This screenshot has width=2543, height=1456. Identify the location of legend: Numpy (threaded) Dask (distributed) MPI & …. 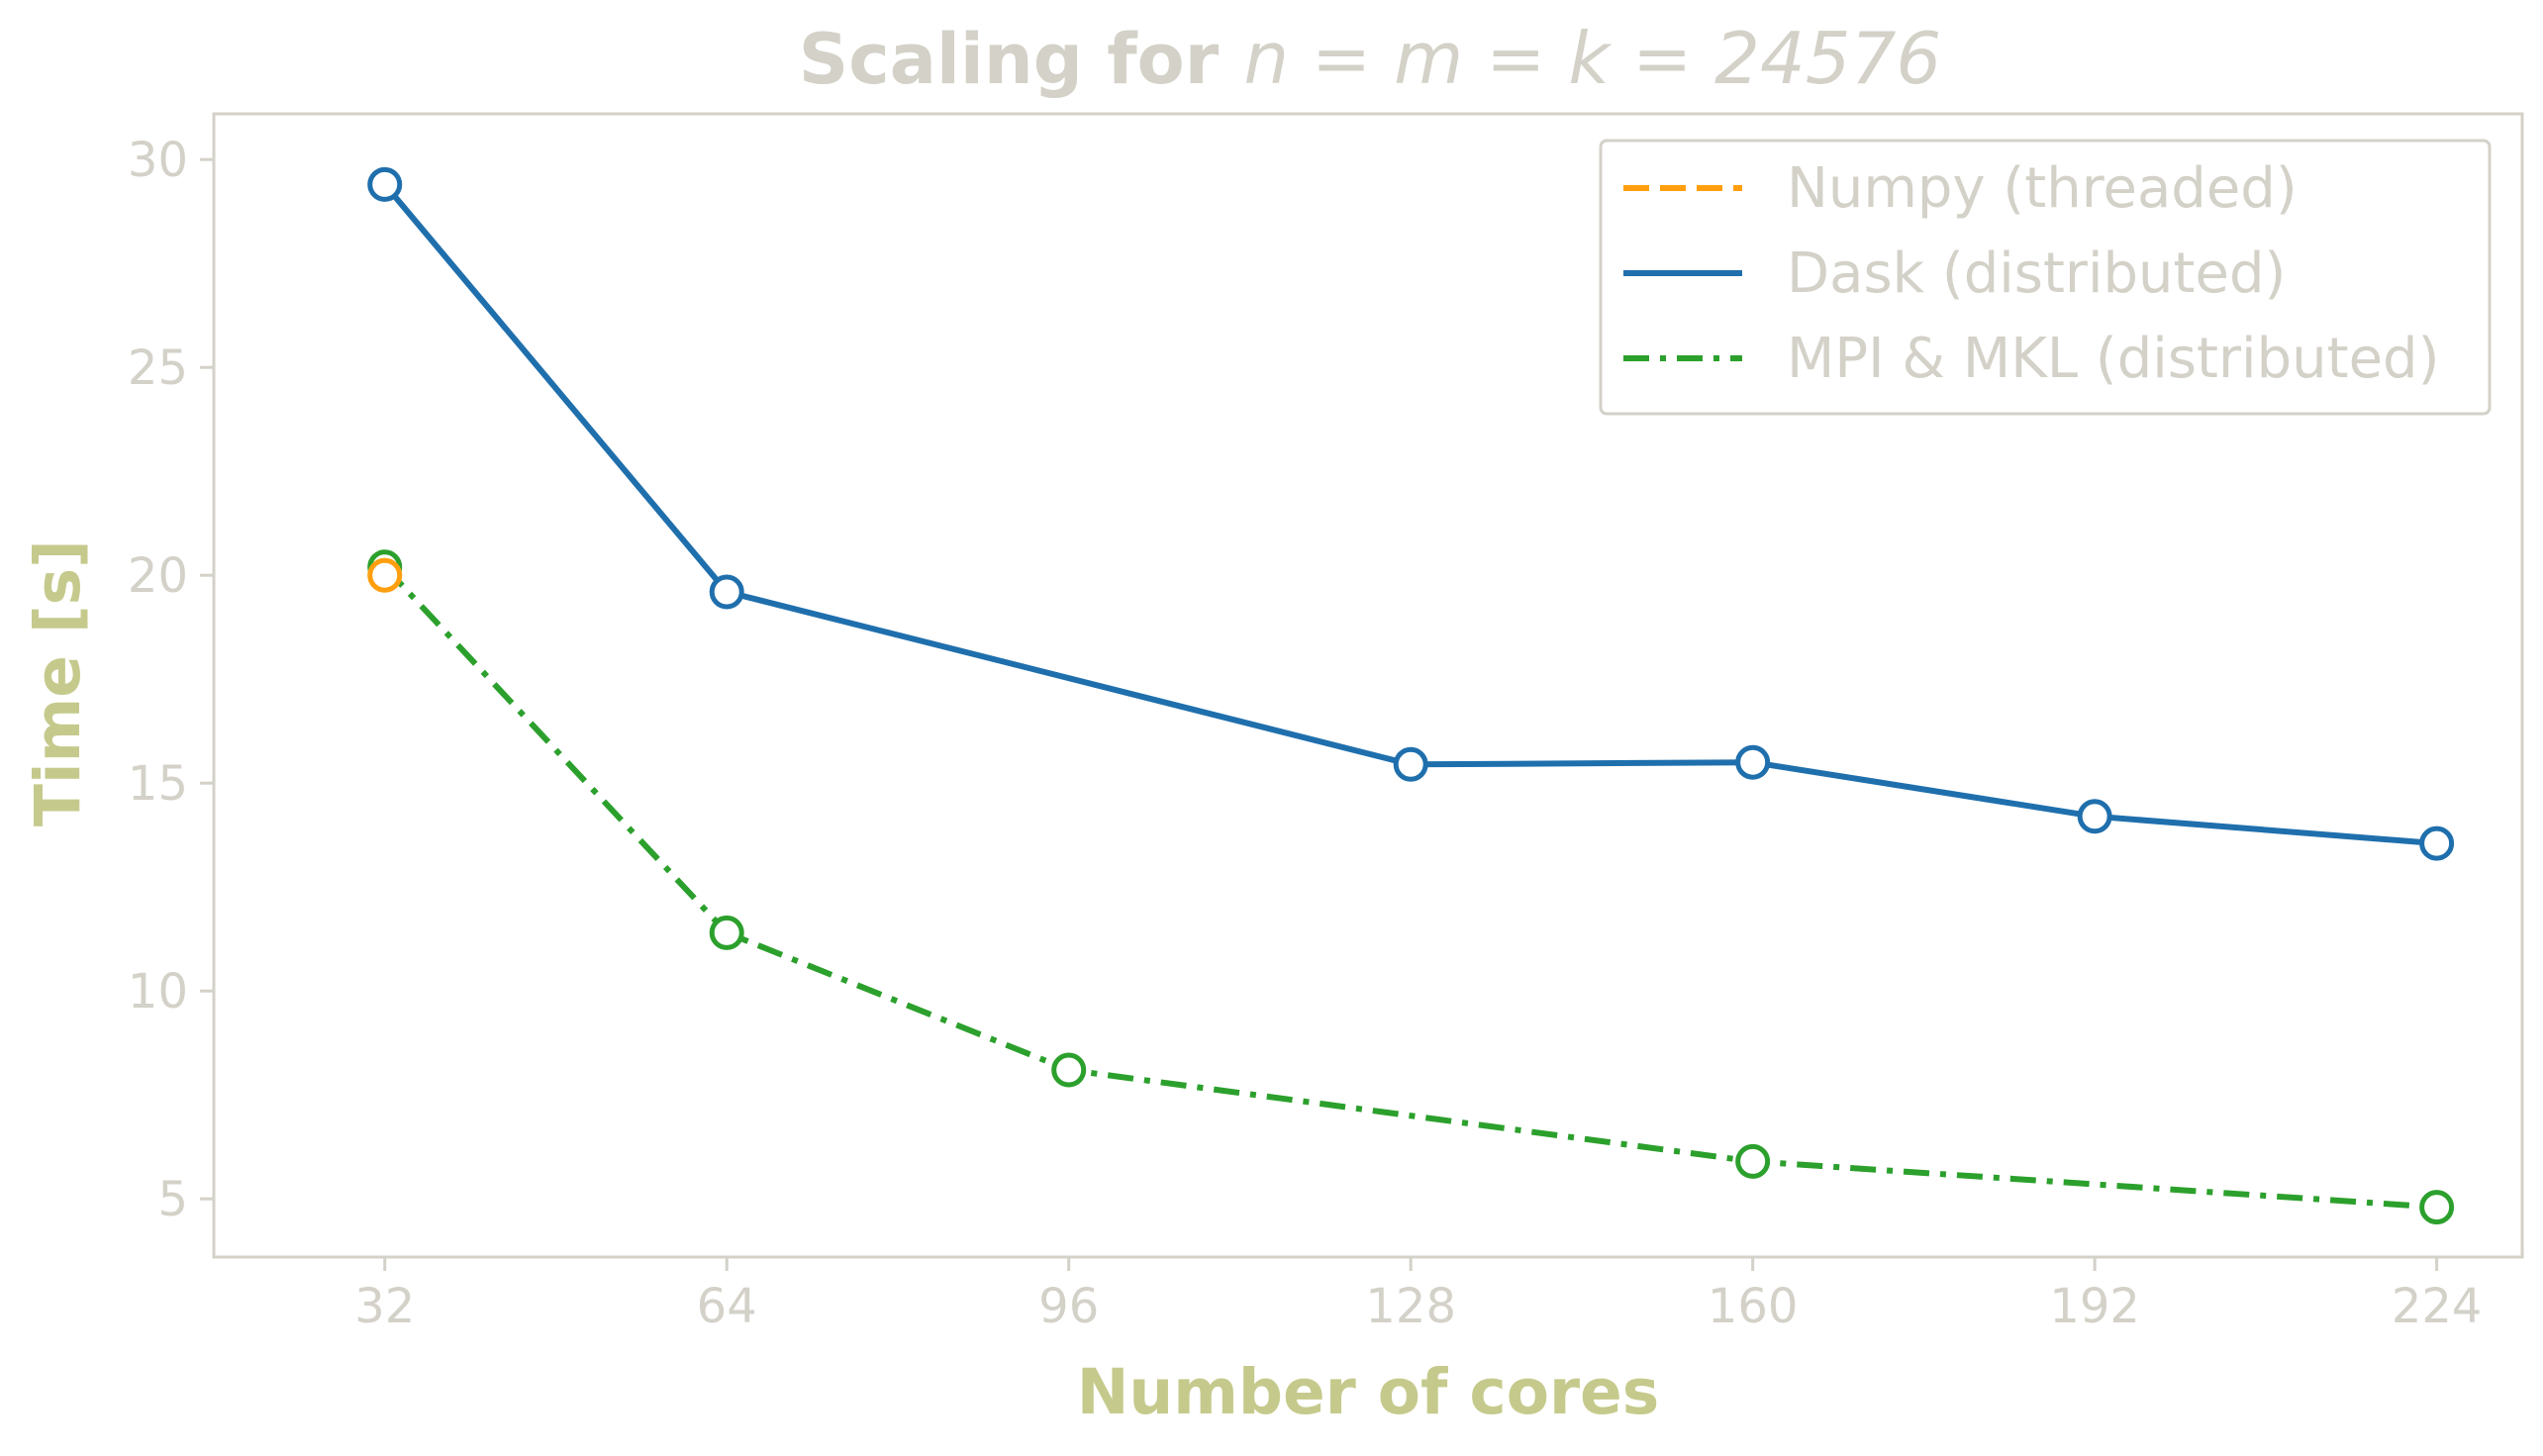
(2045, 277).